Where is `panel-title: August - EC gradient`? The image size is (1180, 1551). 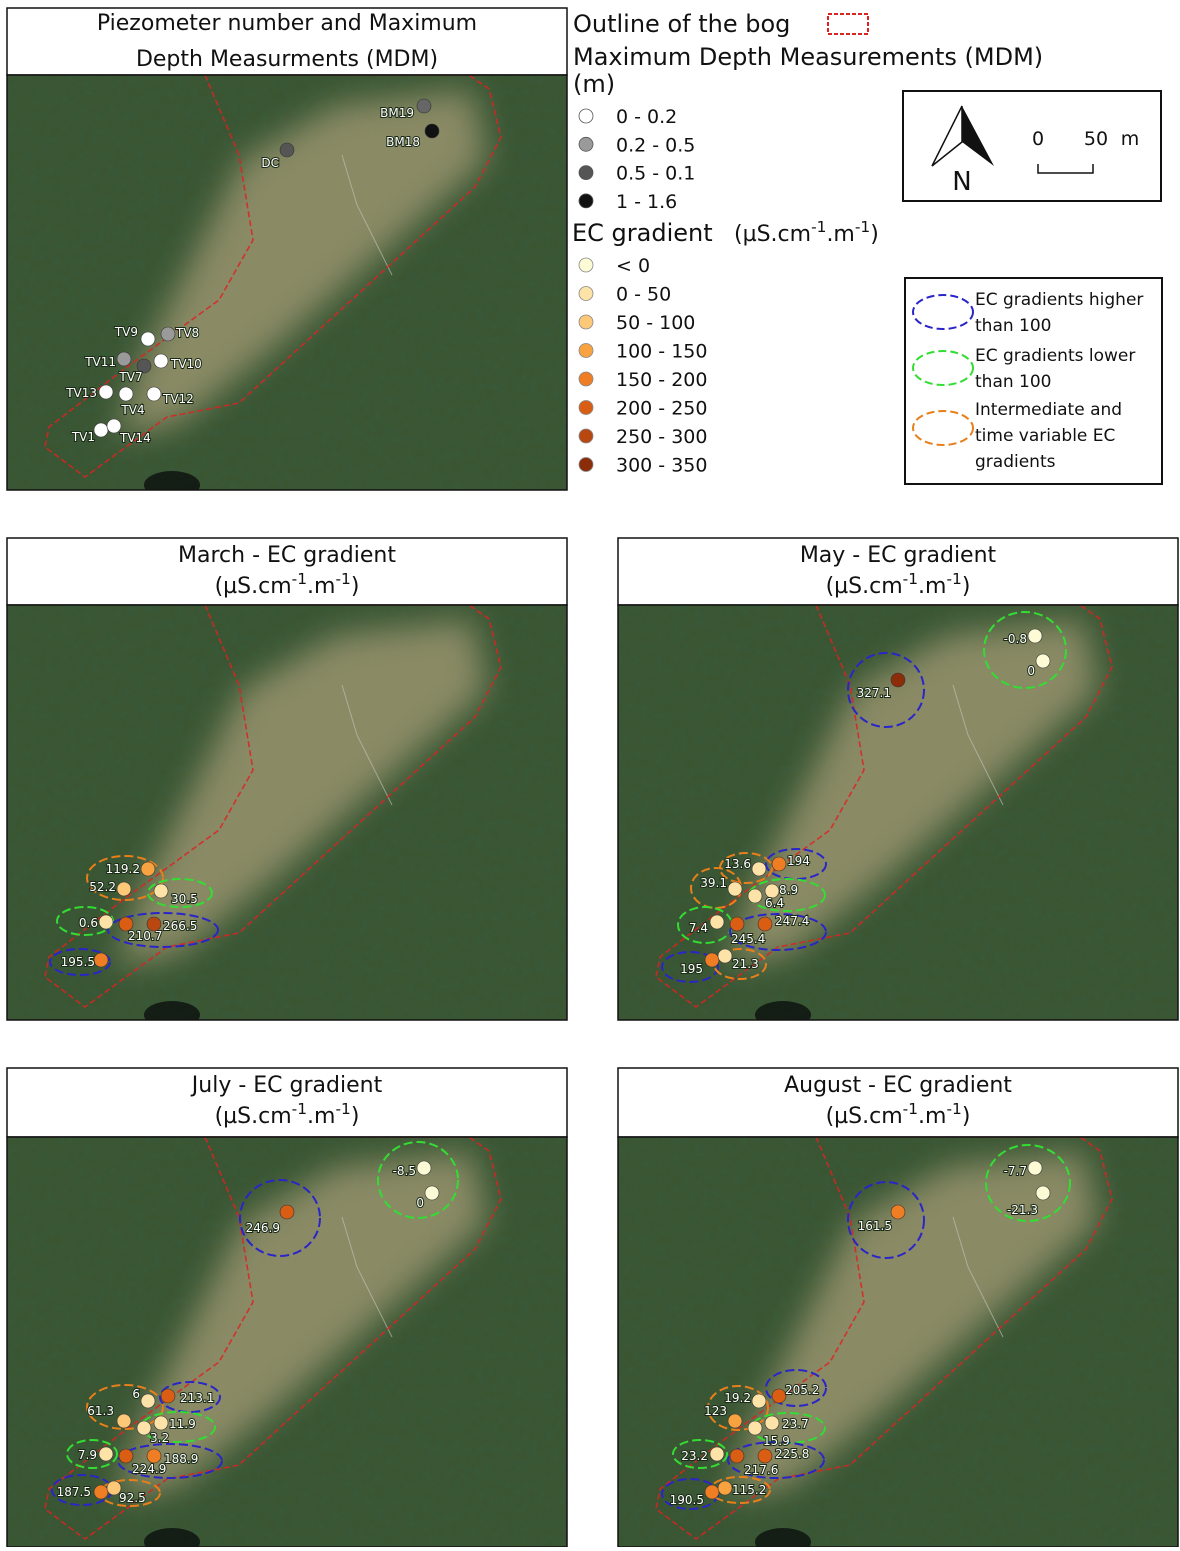 panel-title: August - EC gradient is located at coordinates (898, 1085).